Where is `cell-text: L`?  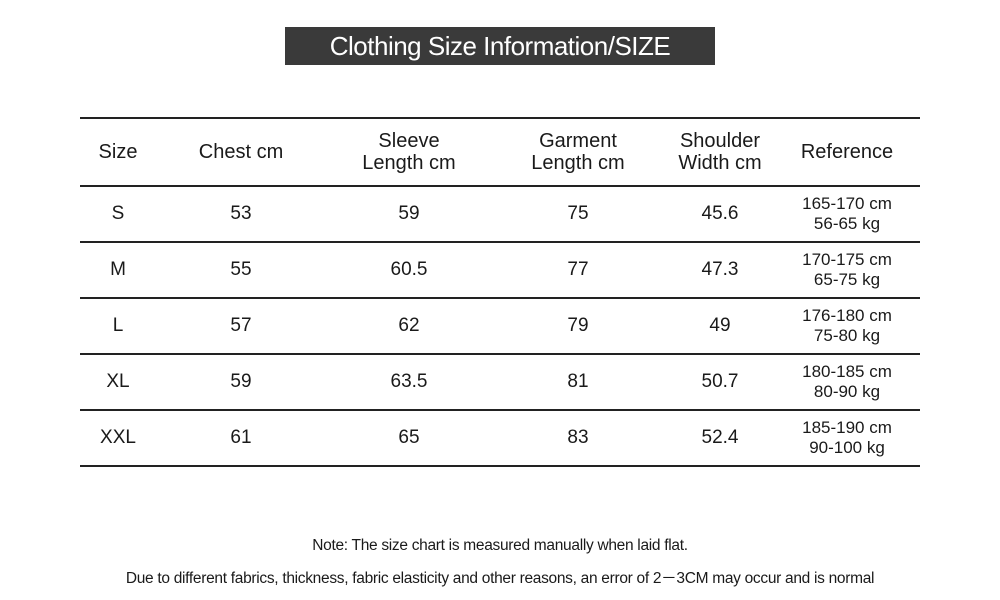
cell-text: L is located at coordinates (118, 325).